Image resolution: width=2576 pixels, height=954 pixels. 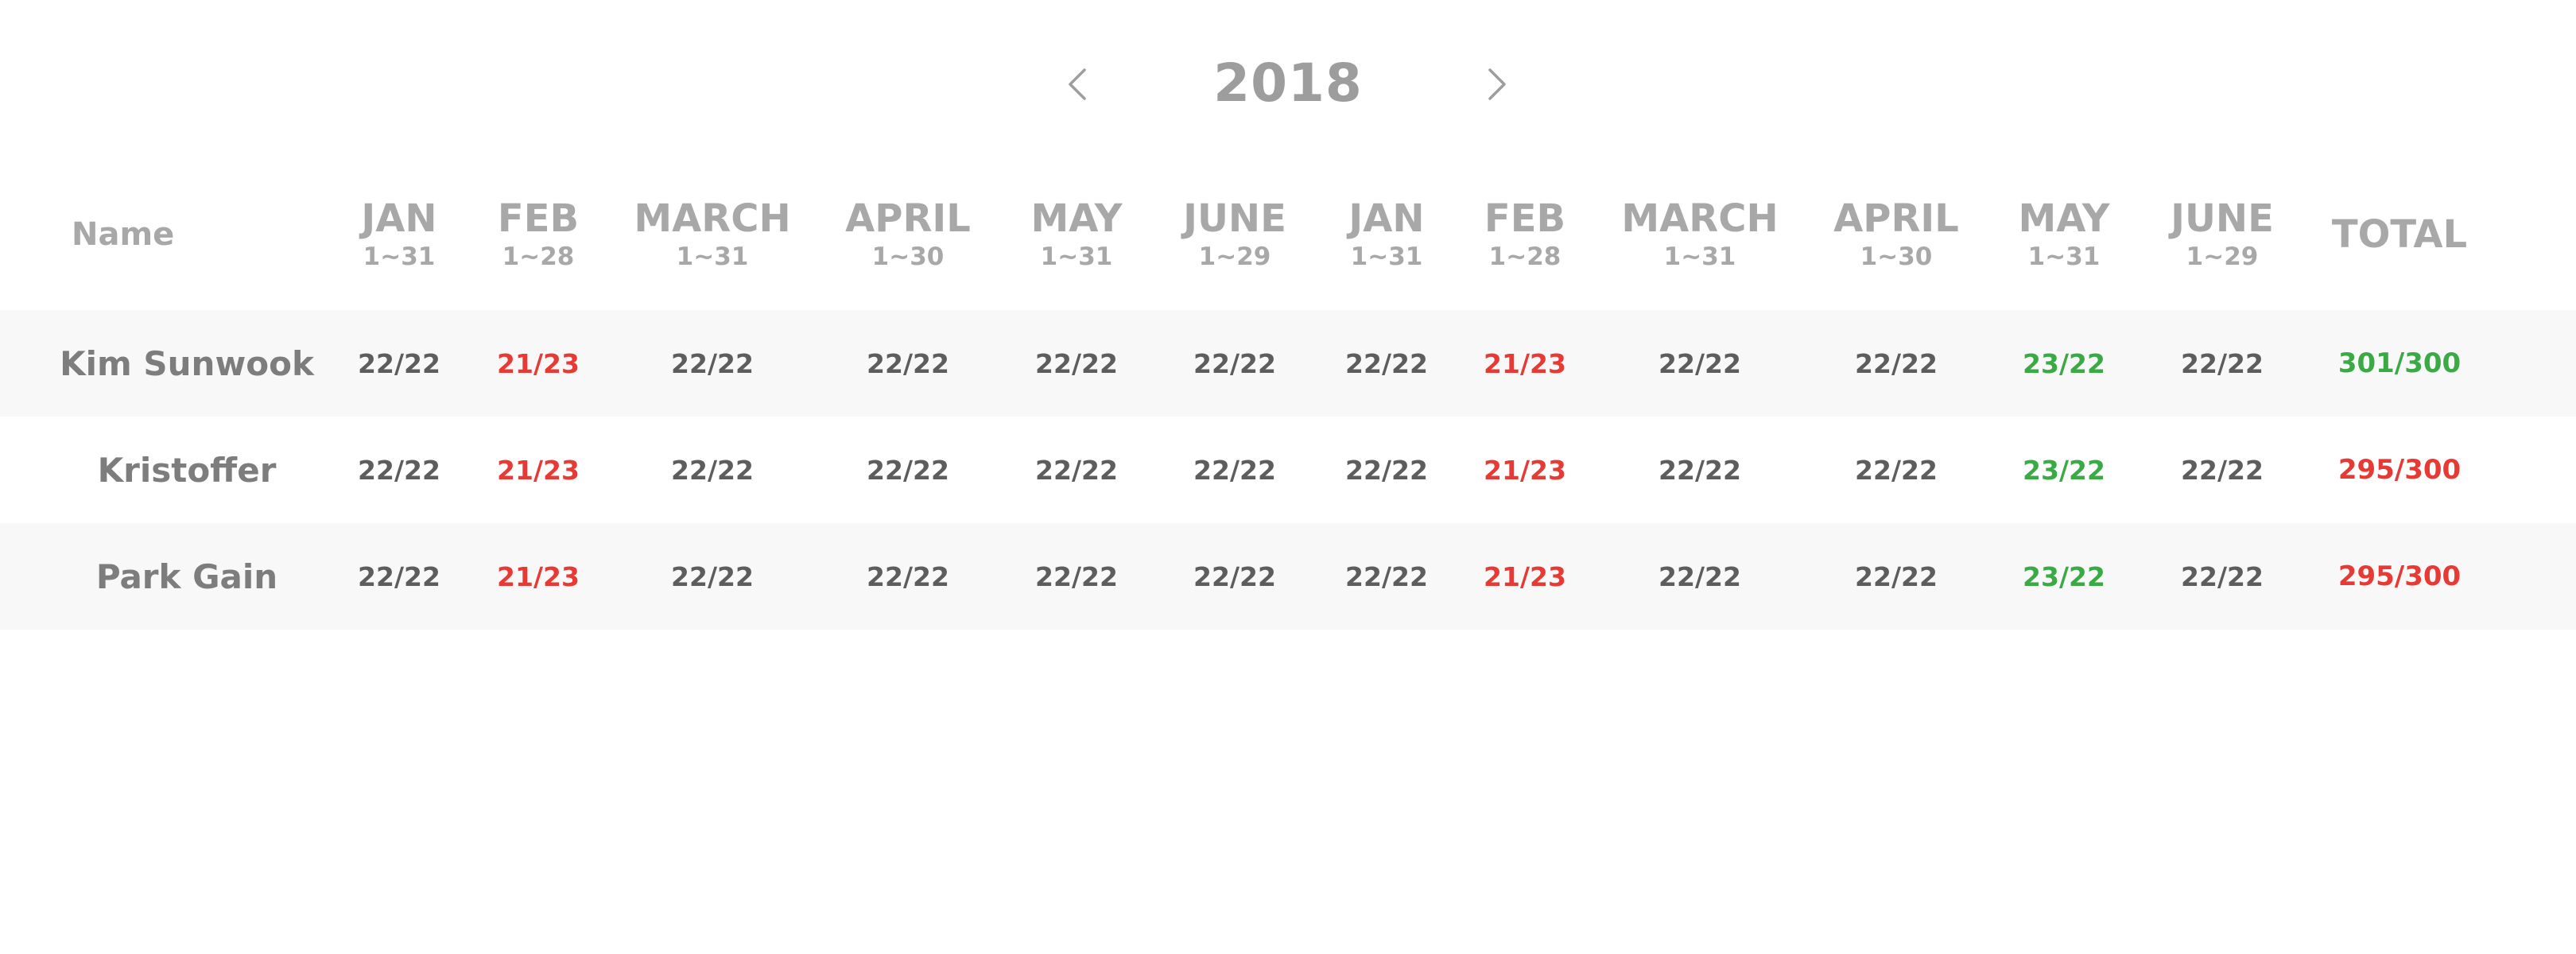 What do you see at coordinates (2400, 363) in the screenshot?
I see `total-value: 301/300` at bounding box center [2400, 363].